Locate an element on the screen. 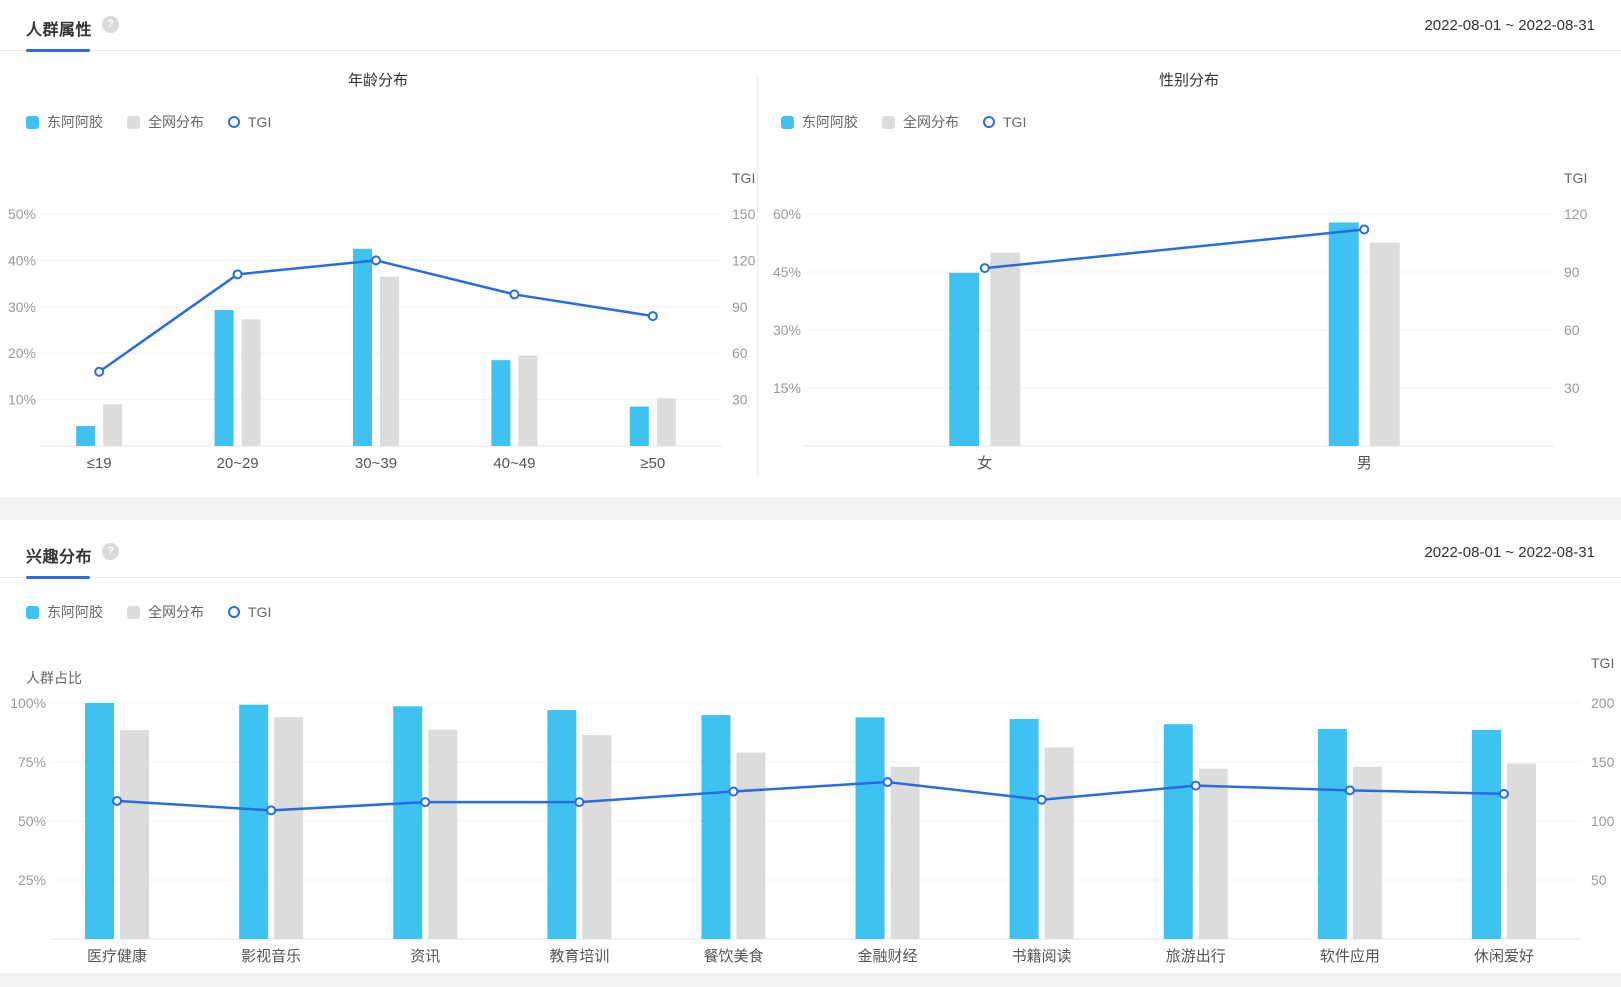 The width and height of the screenshot is (1621, 987). chart-title-gender: 性别分布 is located at coordinates (1188, 80).